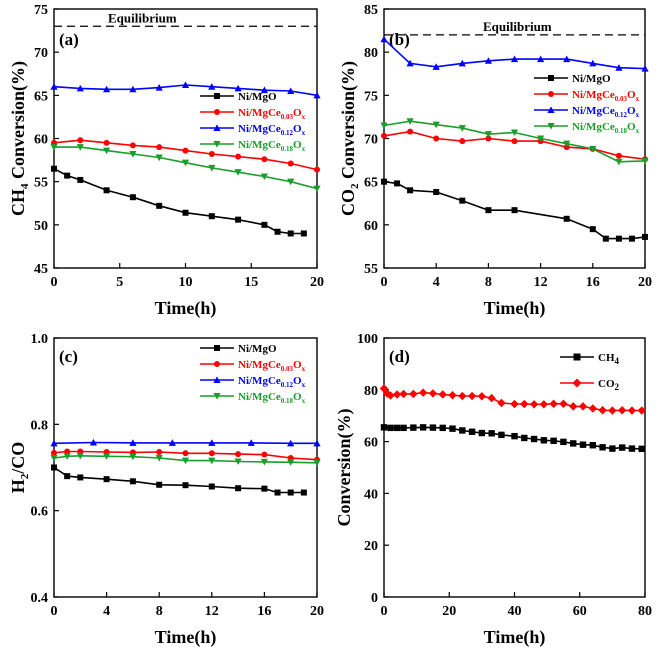 The height and width of the screenshot is (648, 672). Describe the element at coordinates (41, 226) in the screenshot. I see `y-tick-label: 50` at that location.